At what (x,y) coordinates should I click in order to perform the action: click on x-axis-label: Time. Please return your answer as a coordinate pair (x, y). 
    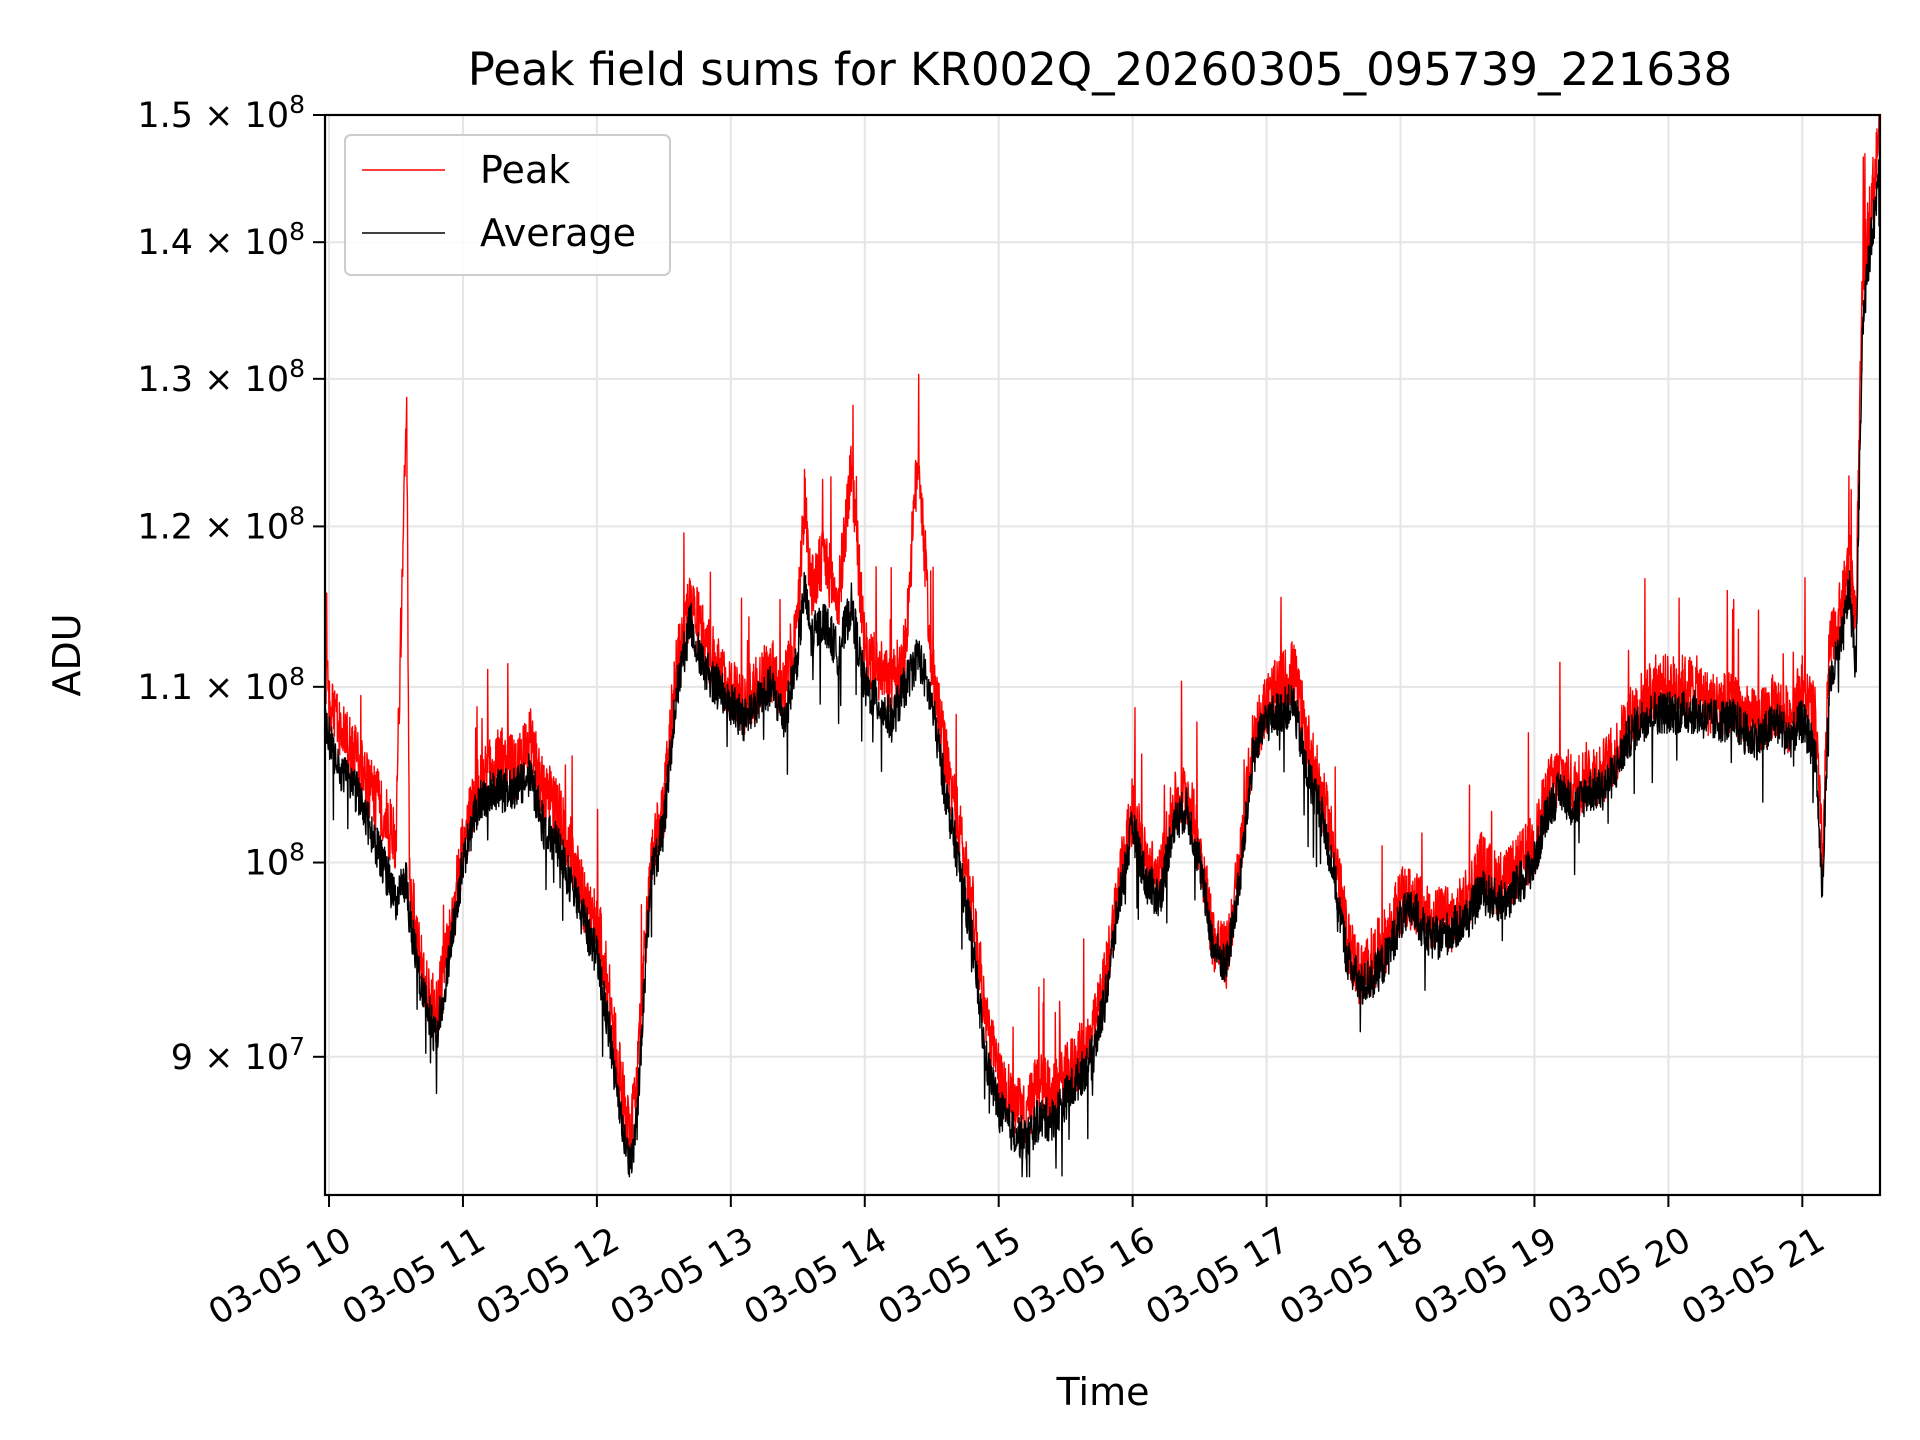
    Looking at the image, I should click on (1103, 1392).